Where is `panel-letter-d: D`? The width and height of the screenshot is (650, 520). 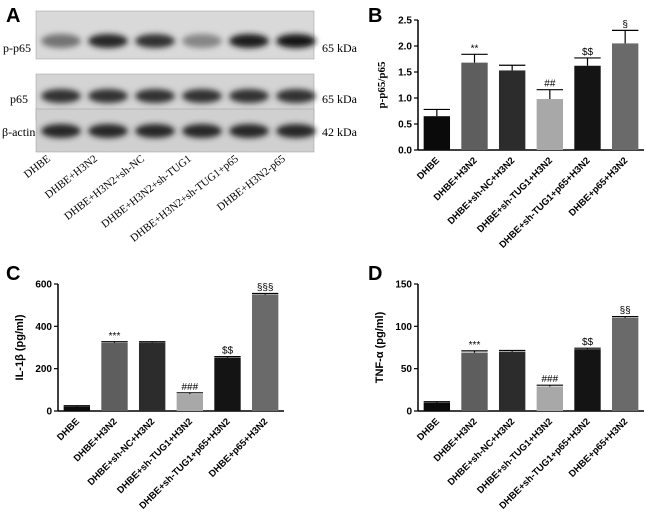 panel-letter-d: D is located at coordinates (375, 274).